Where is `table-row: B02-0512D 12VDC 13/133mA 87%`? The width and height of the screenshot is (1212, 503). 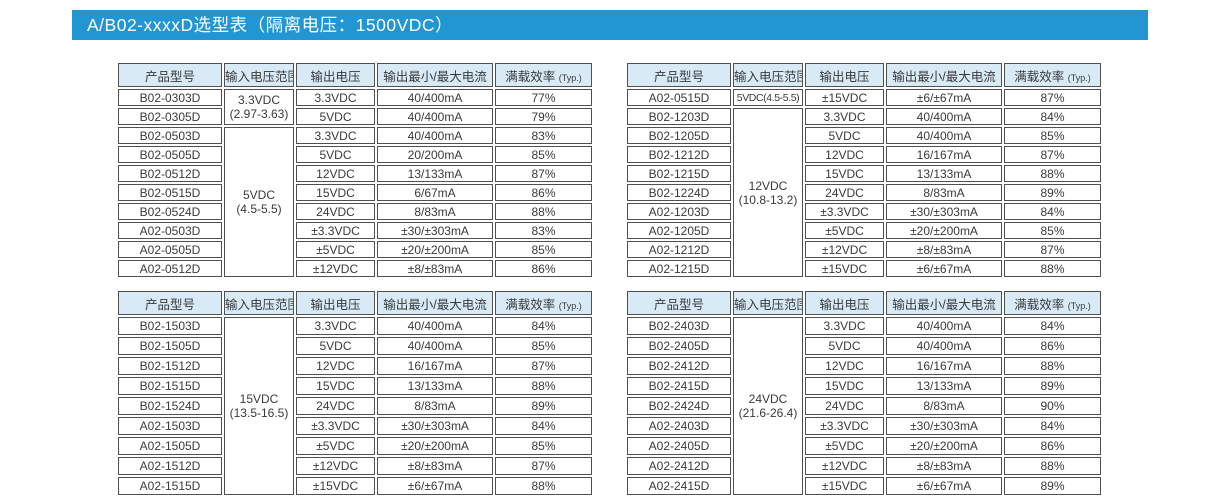 table-row: B02-0512D 12VDC 13/133mA 87% is located at coordinates (355, 173).